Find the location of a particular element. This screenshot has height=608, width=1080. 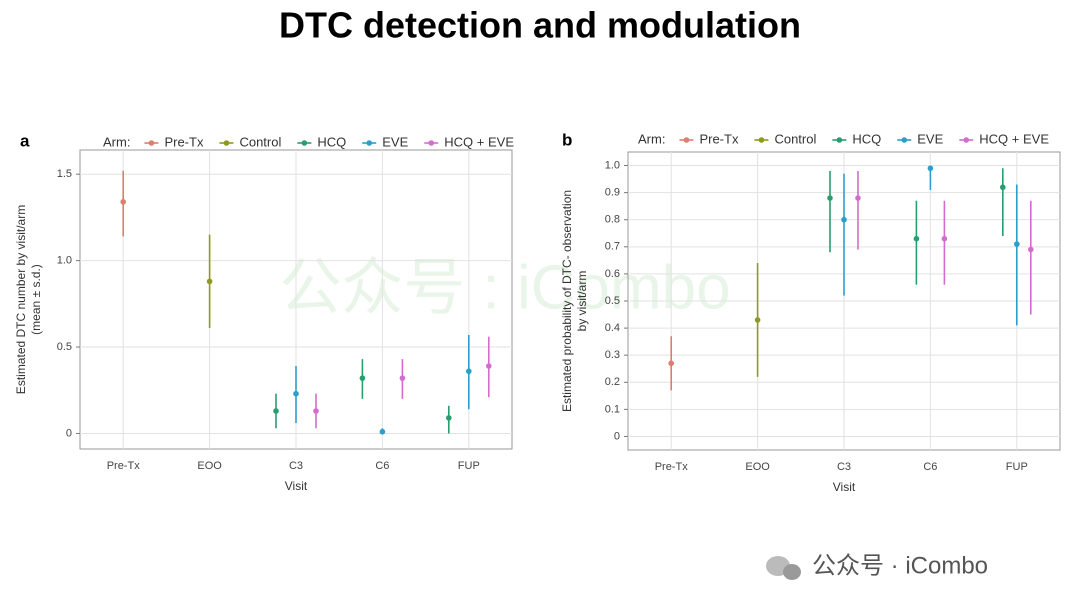

panel-label: b is located at coordinates (567, 139).